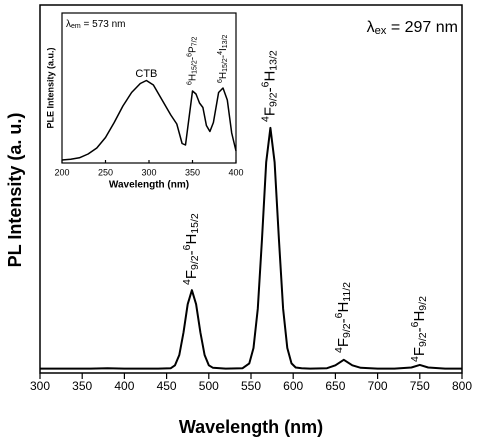 This screenshot has width=482, height=445. Describe the element at coordinates (103, 24) in the screenshot. I see `text-part: = 573 nm` at that location.